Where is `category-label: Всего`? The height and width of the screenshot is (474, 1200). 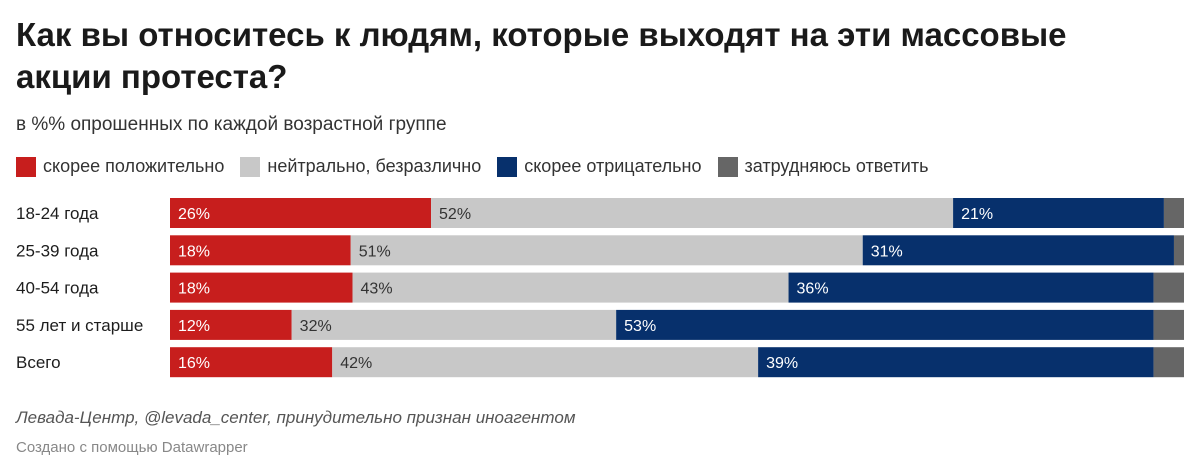 category-label: Всего is located at coordinates (38, 362).